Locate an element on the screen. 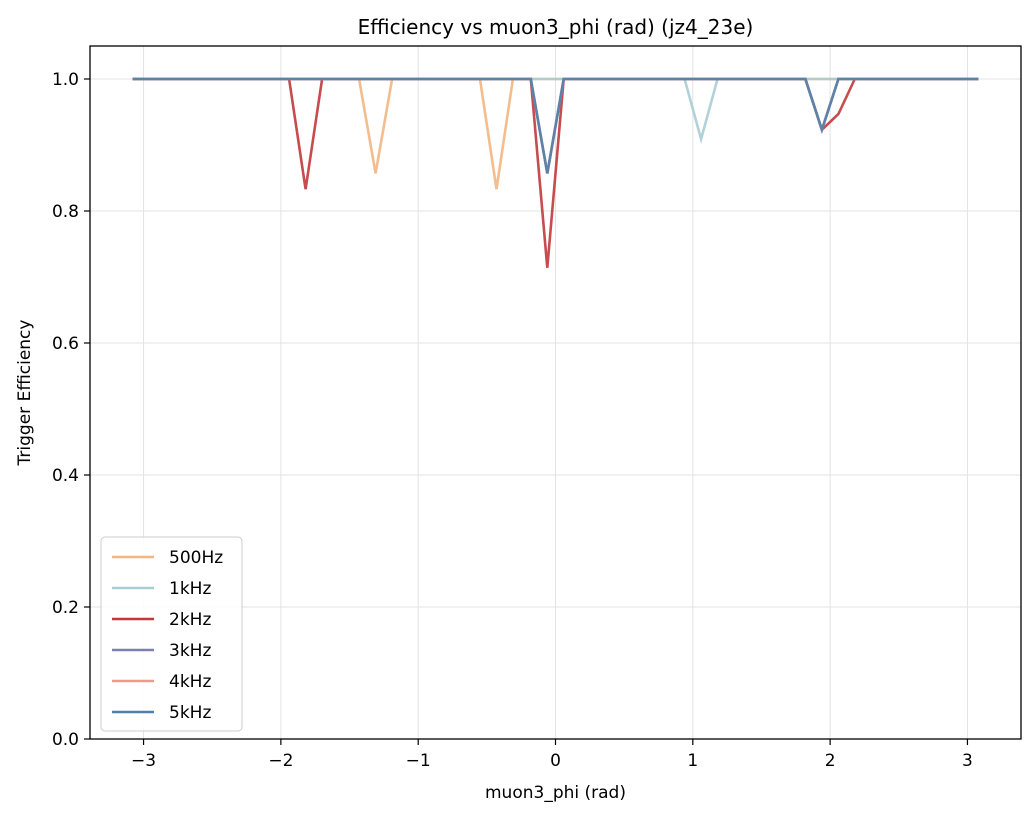 Image resolution: width=1036 pixels, height=818 pixels. y-tick-label: 0.4 is located at coordinates (65, 476).